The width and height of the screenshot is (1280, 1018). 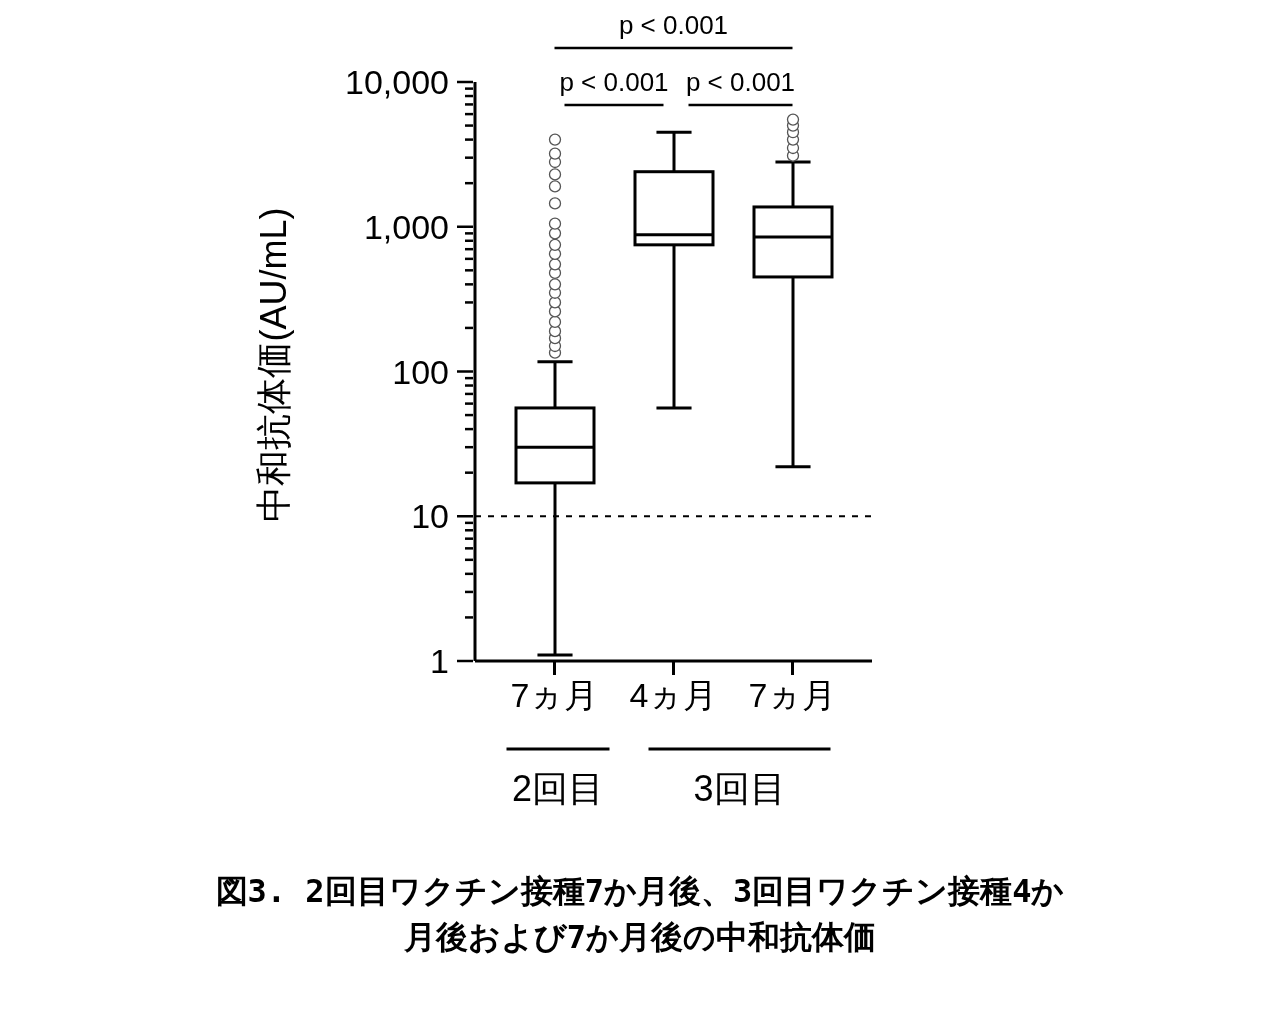 What do you see at coordinates (406, 226) in the screenshot?
I see `y-tick-label: 1,000` at bounding box center [406, 226].